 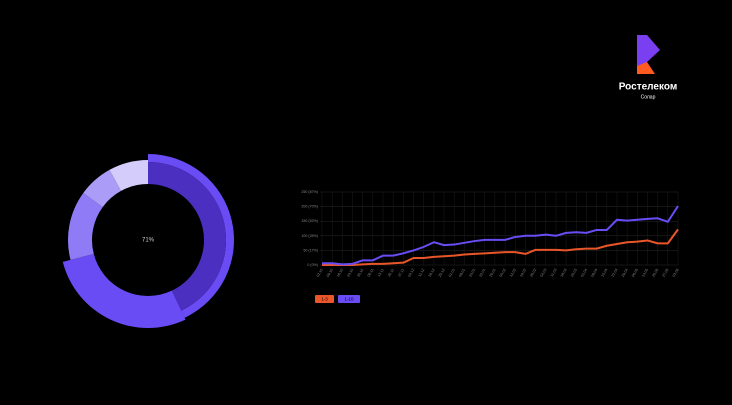 What do you see at coordinates (312, 265) in the screenshot?
I see `y-tick-label: 0 (0%)` at bounding box center [312, 265].